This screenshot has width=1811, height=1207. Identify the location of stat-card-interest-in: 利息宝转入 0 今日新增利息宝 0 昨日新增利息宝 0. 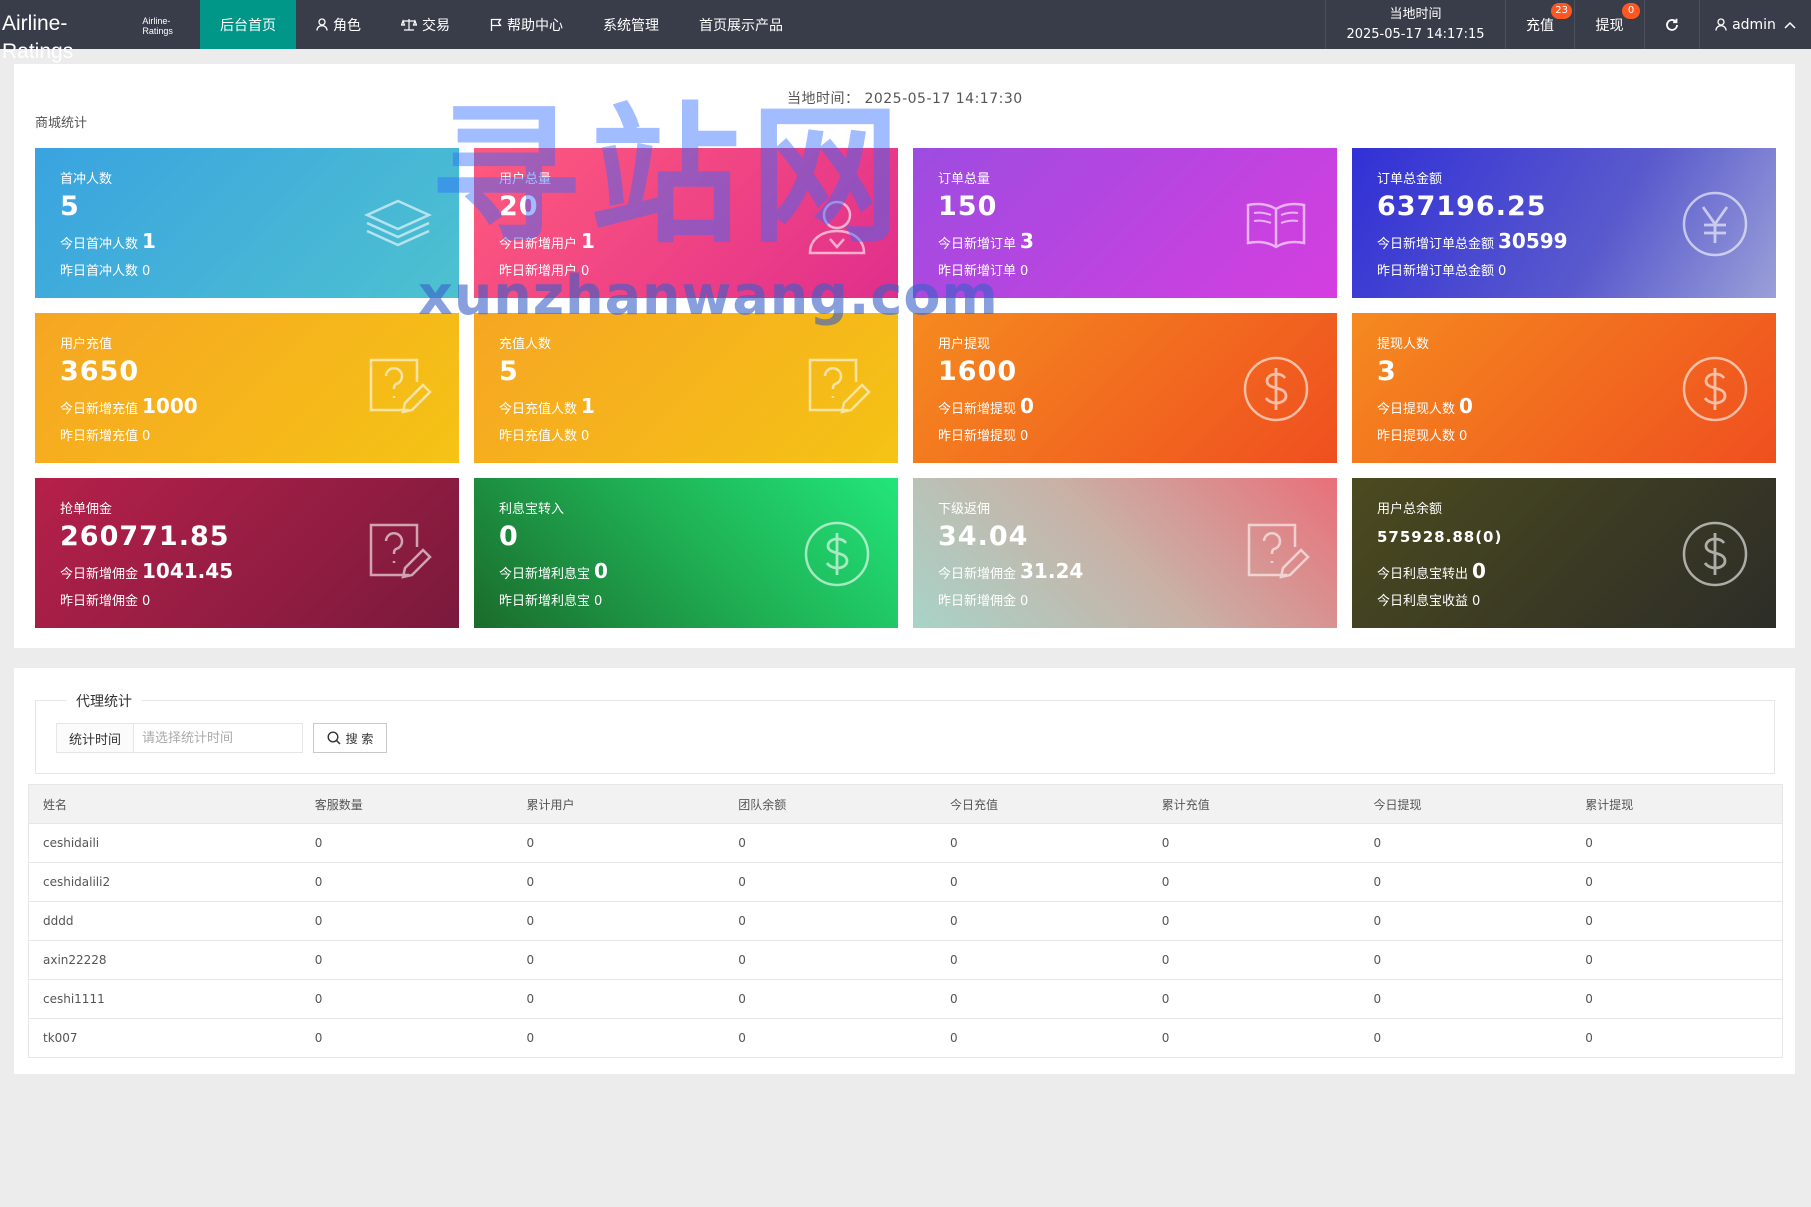
(686, 553).